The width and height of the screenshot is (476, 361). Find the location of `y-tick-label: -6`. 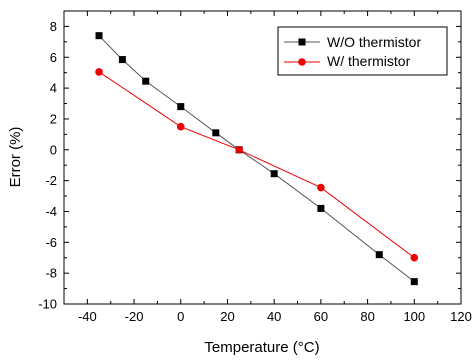

y-tick-label: -6 is located at coordinates (51, 242).